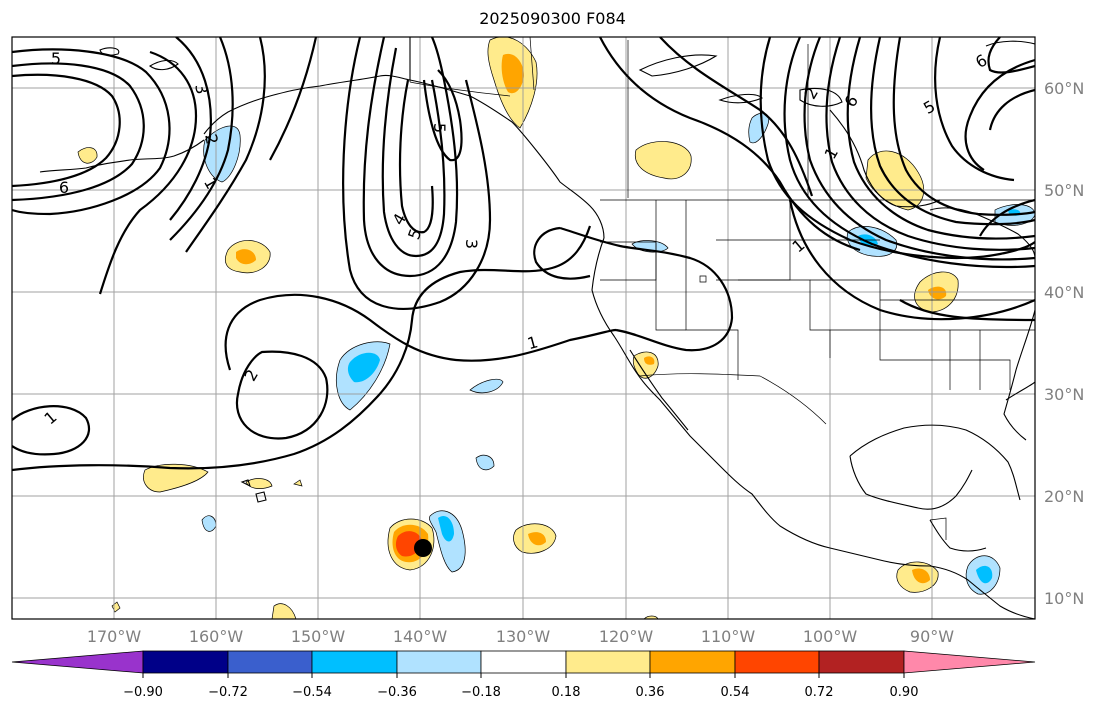 The image size is (1105, 712). I want to click on lon-tick-label: 150°W, so click(318, 636).